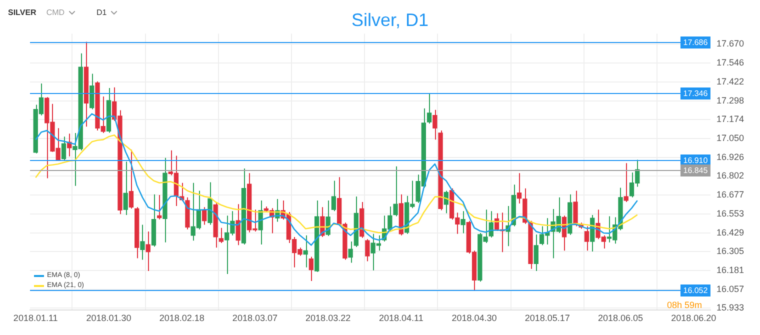 The width and height of the screenshot is (760, 335). Describe the element at coordinates (181, 318) in the screenshot. I see `x-tick-label: 2018.02.18` at that location.